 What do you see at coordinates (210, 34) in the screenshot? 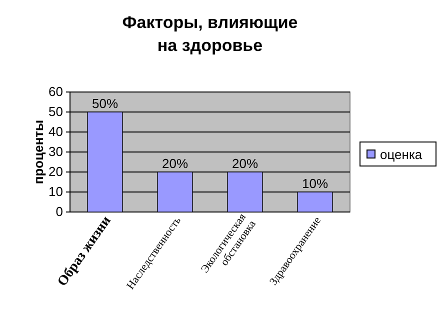
I see `chart-title: Факторы, влияющие на здоровье` at bounding box center [210, 34].